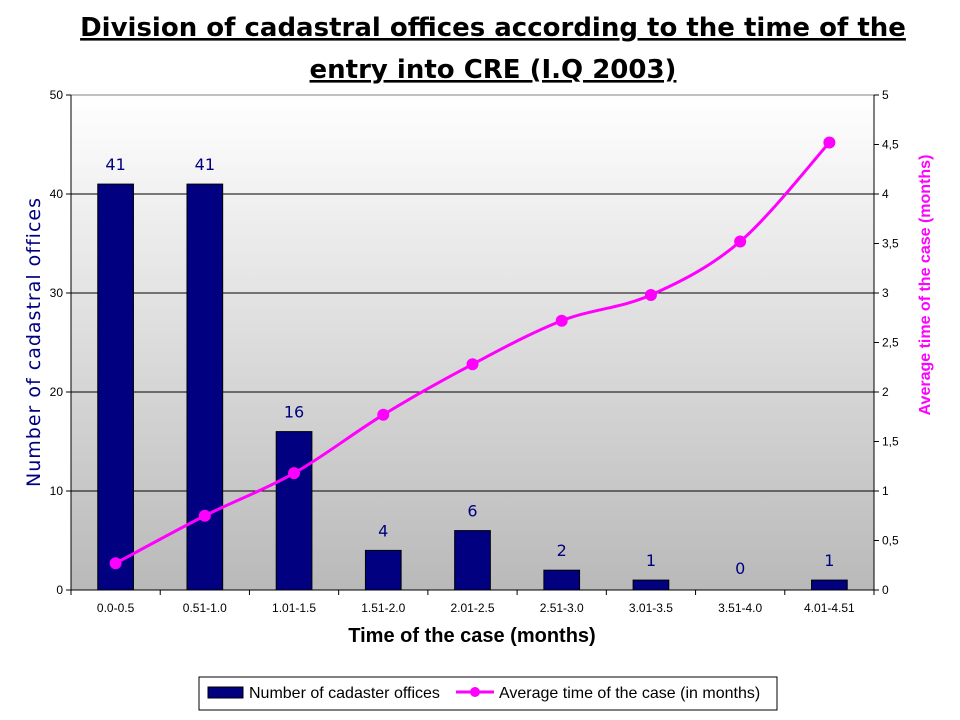 The height and width of the screenshot is (720, 960). Describe the element at coordinates (116, 608) in the screenshot. I see `x-tick-label: 0.0-0.5` at that location.